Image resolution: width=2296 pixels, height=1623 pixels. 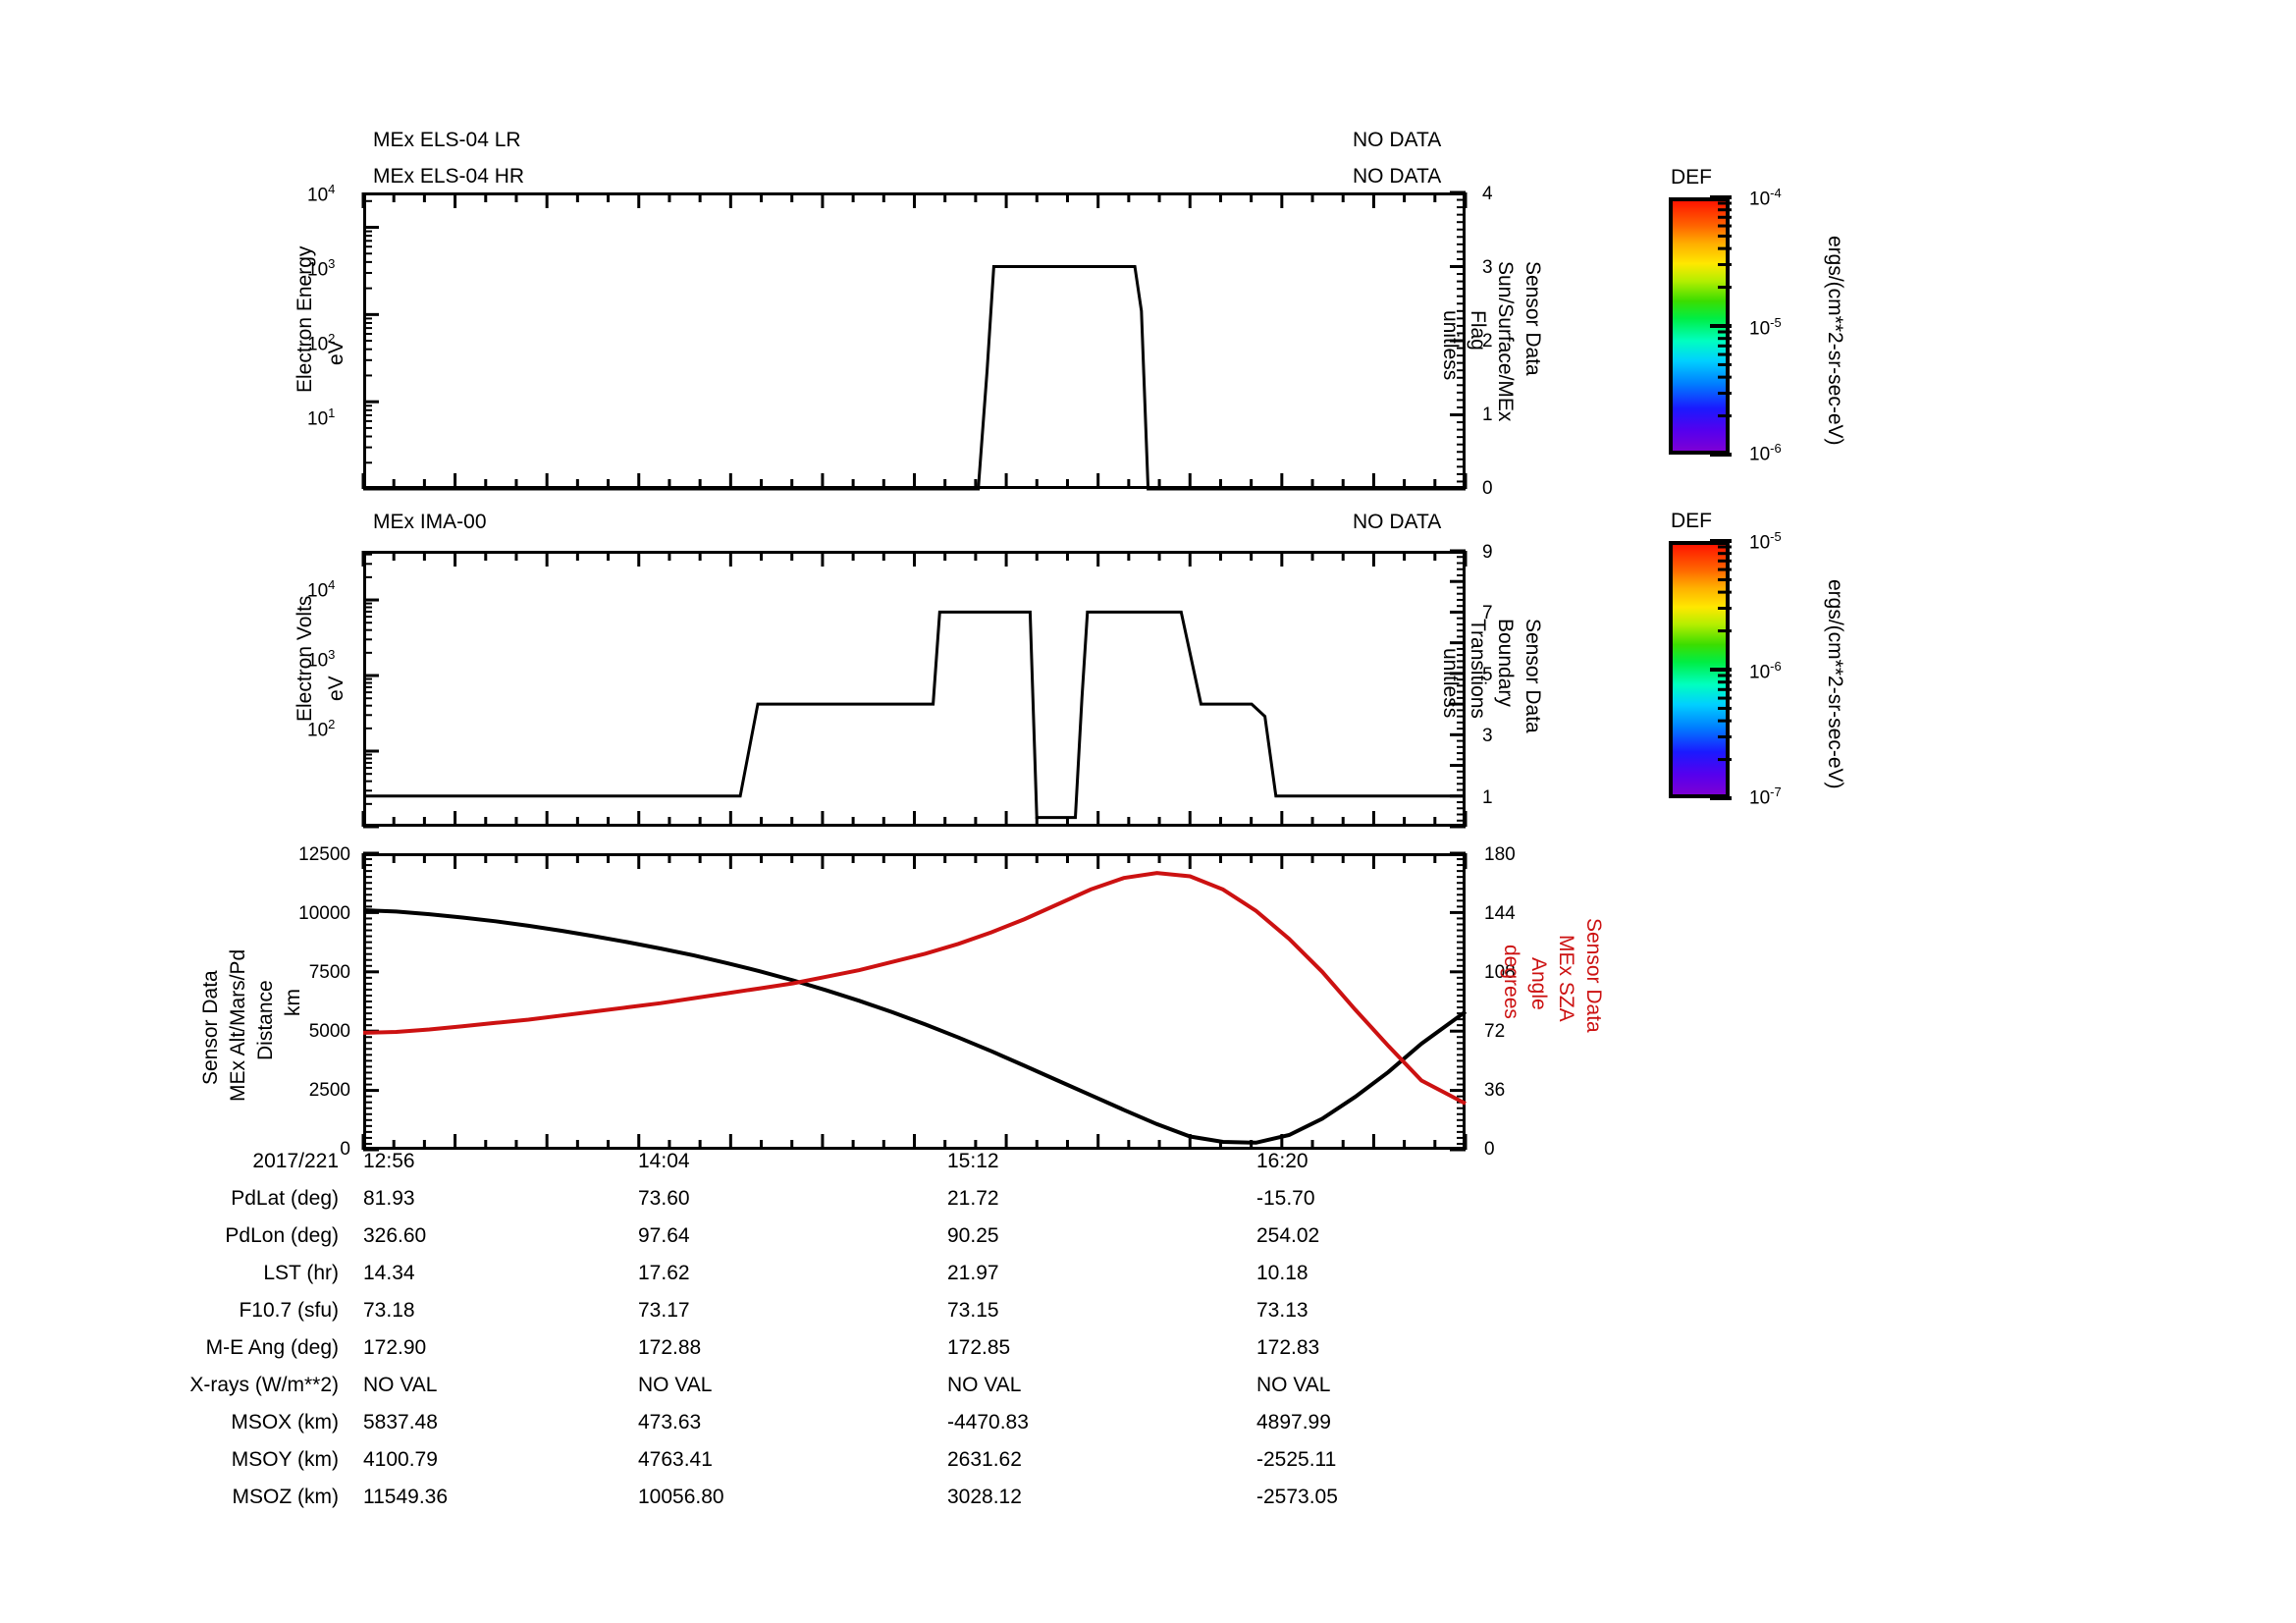 What do you see at coordinates (664, 1198) in the screenshot?
I see `table-cell: 73.60` at bounding box center [664, 1198].